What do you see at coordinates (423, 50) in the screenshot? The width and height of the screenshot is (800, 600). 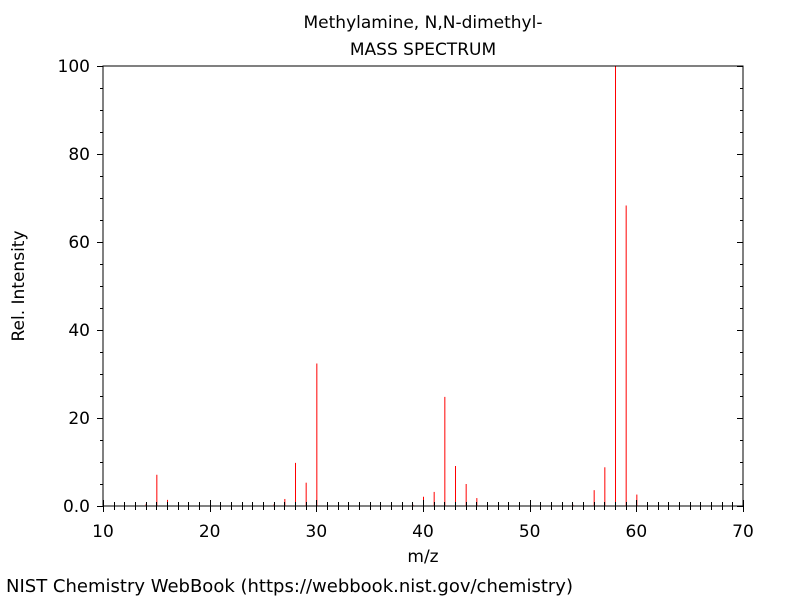 I see `chart-subtitle: MASS SPECTRUM` at bounding box center [423, 50].